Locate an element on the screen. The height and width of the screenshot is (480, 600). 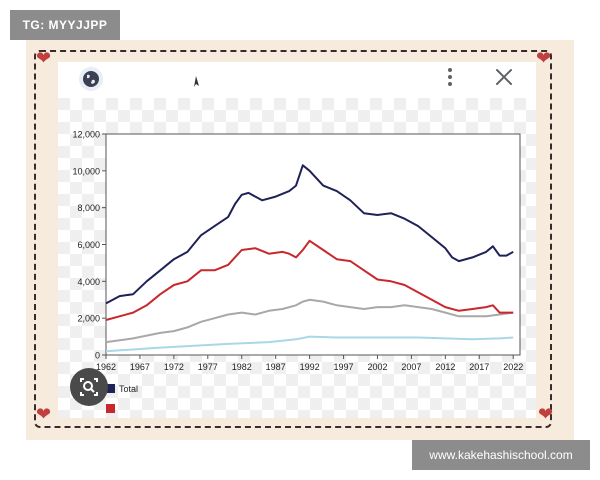
channel-tag: TG: MYYJJPP is located at coordinates (65, 25).